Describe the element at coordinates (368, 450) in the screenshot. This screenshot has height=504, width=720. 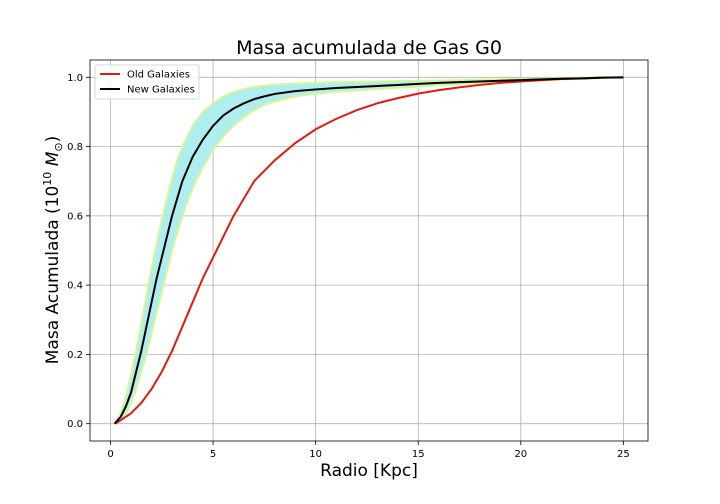
I see `x-ticks: 0 5 10 15 20 25` at that location.